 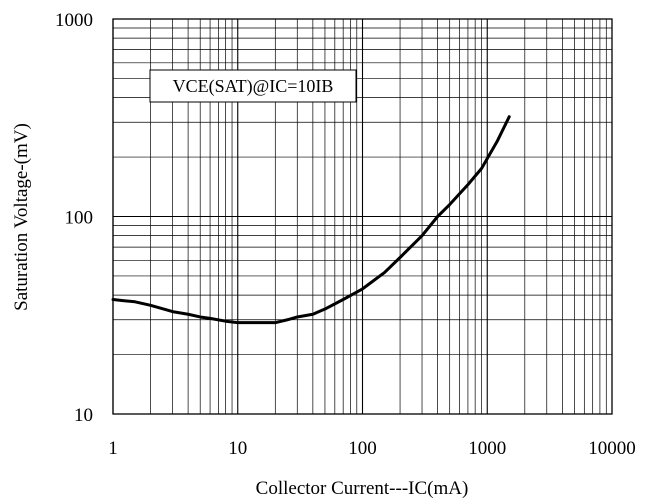 What do you see at coordinates (74, 20) in the screenshot?
I see `y-tick-label: 1000` at bounding box center [74, 20].